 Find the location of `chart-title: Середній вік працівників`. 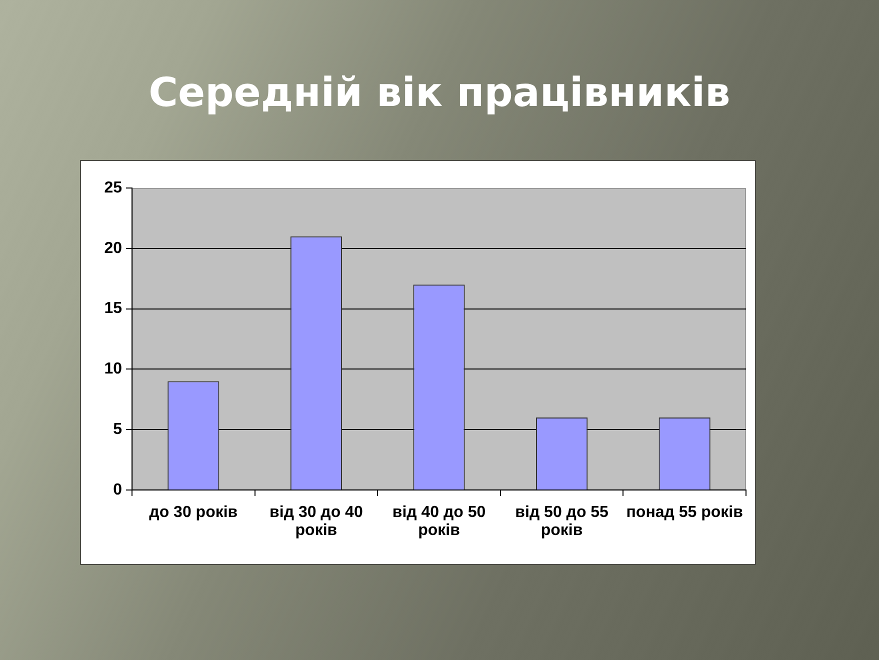

chart-title: Середній вік працівників is located at coordinates (440, 93).